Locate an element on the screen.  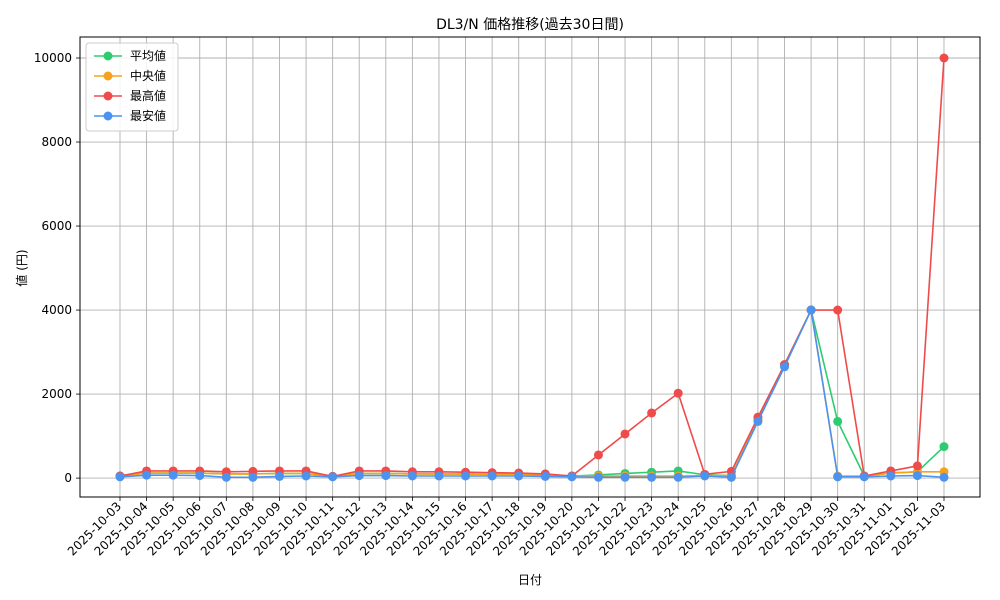
legend-item: 平均値 is located at coordinates (130, 55).